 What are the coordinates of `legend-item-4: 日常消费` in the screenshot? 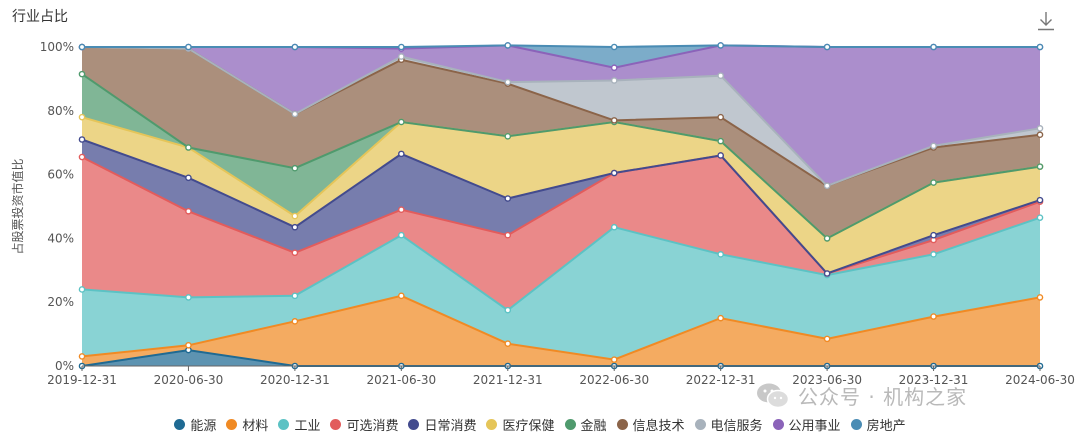 It's located at (442, 424).